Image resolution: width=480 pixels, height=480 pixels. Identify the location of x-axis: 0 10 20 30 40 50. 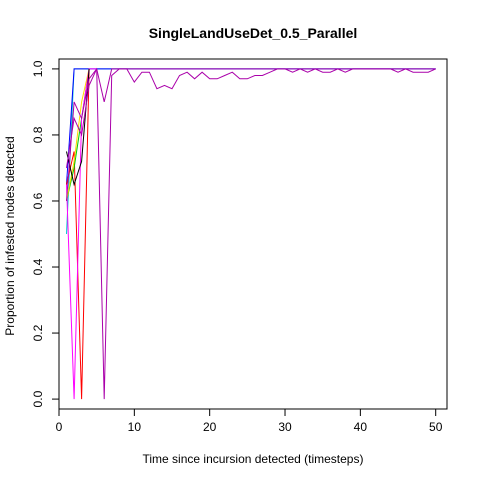
(249, 421).